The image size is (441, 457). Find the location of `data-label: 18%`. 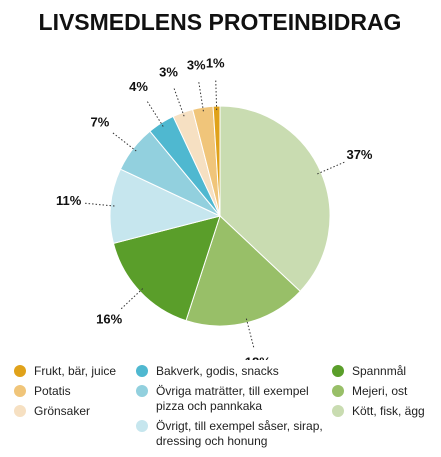

data-label: 18% is located at coordinates (258, 357).